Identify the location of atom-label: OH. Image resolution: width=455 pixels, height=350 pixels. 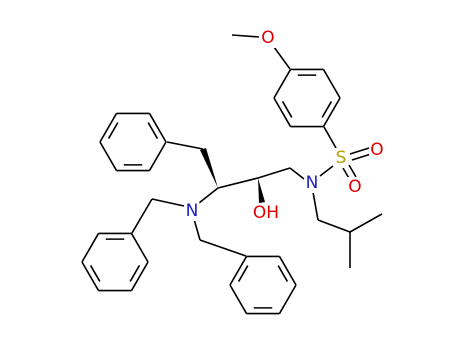
(266, 213).